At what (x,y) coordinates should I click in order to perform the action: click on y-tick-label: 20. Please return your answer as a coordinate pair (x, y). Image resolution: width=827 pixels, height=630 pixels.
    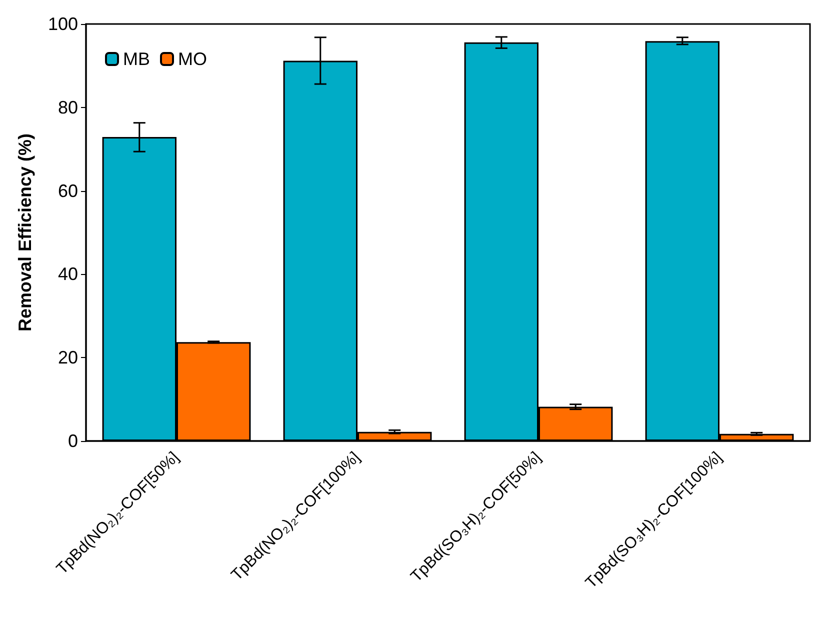
    Looking at the image, I should click on (68, 358).